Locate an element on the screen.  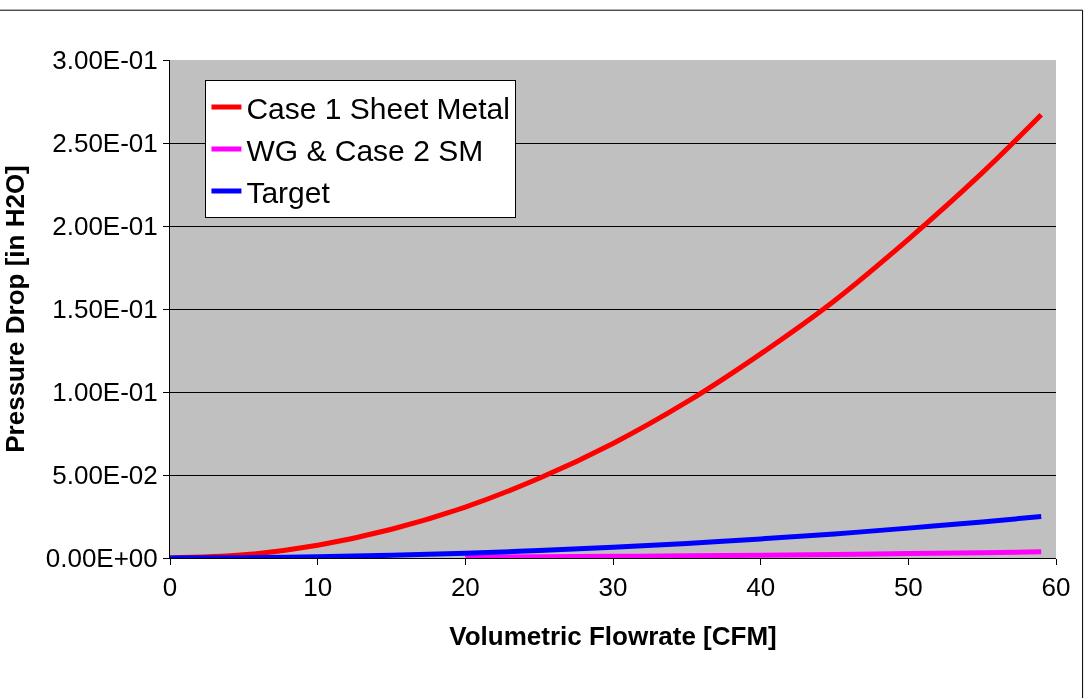
x-tick-label: 20 is located at coordinates (465, 587).